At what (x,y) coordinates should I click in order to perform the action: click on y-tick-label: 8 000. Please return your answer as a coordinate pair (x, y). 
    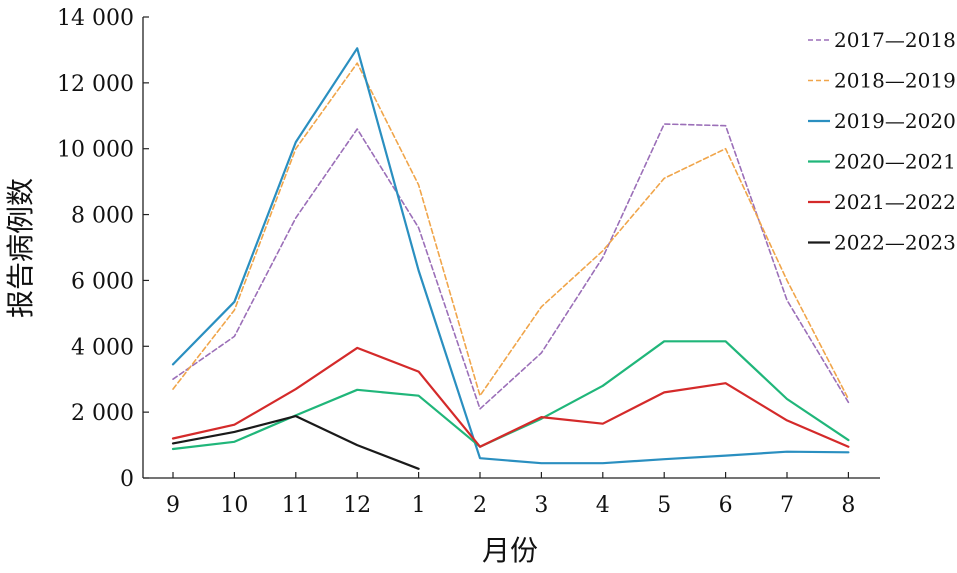
    Looking at the image, I should click on (102, 216).